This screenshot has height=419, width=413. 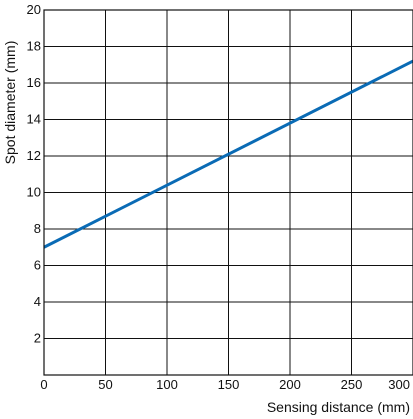 What do you see at coordinates (34, 192) in the screenshot?
I see `y-tick-label: 10` at bounding box center [34, 192].